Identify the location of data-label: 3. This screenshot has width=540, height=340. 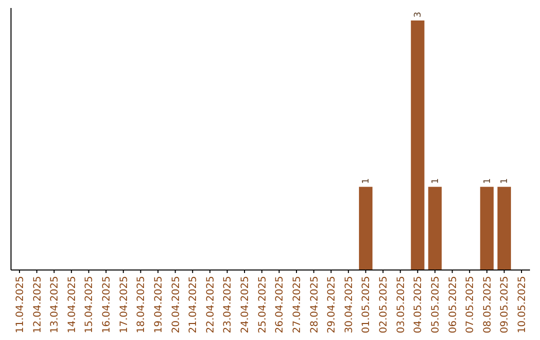
(419, 15).